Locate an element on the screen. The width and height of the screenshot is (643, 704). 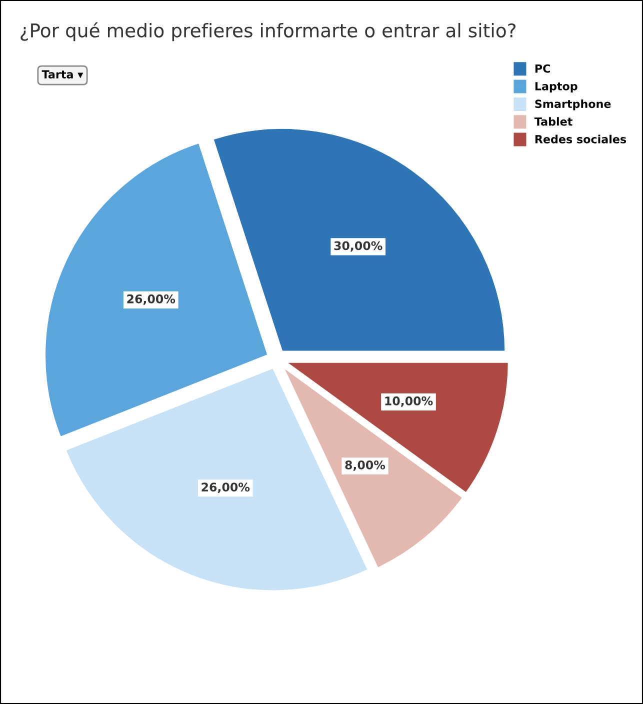
text: Tarta ▾ is located at coordinates (63, 74).